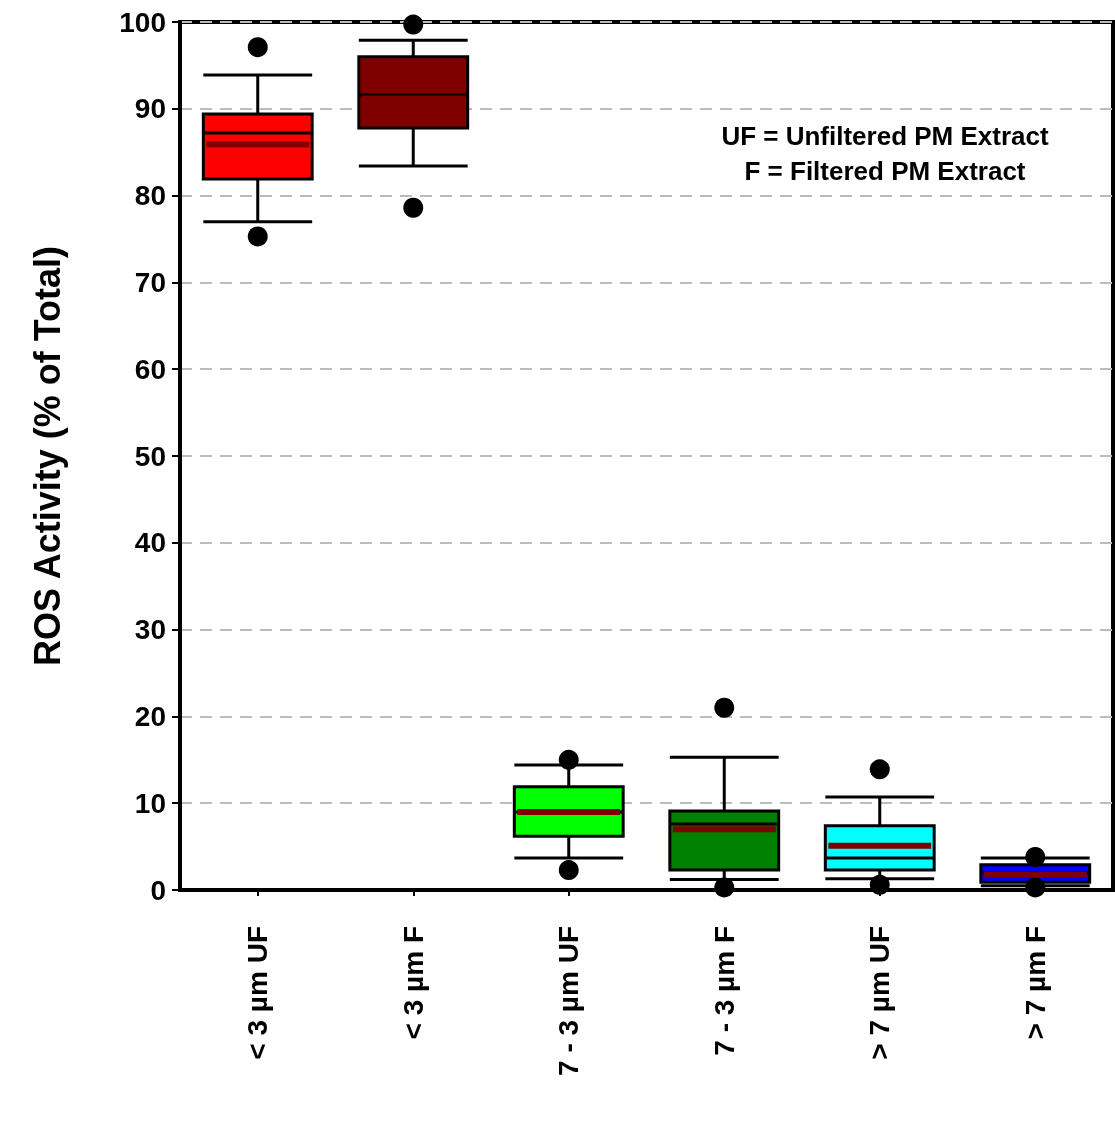  Describe the element at coordinates (150, 630) in the screenshot. I see `y-tick-label: 30` at that location.